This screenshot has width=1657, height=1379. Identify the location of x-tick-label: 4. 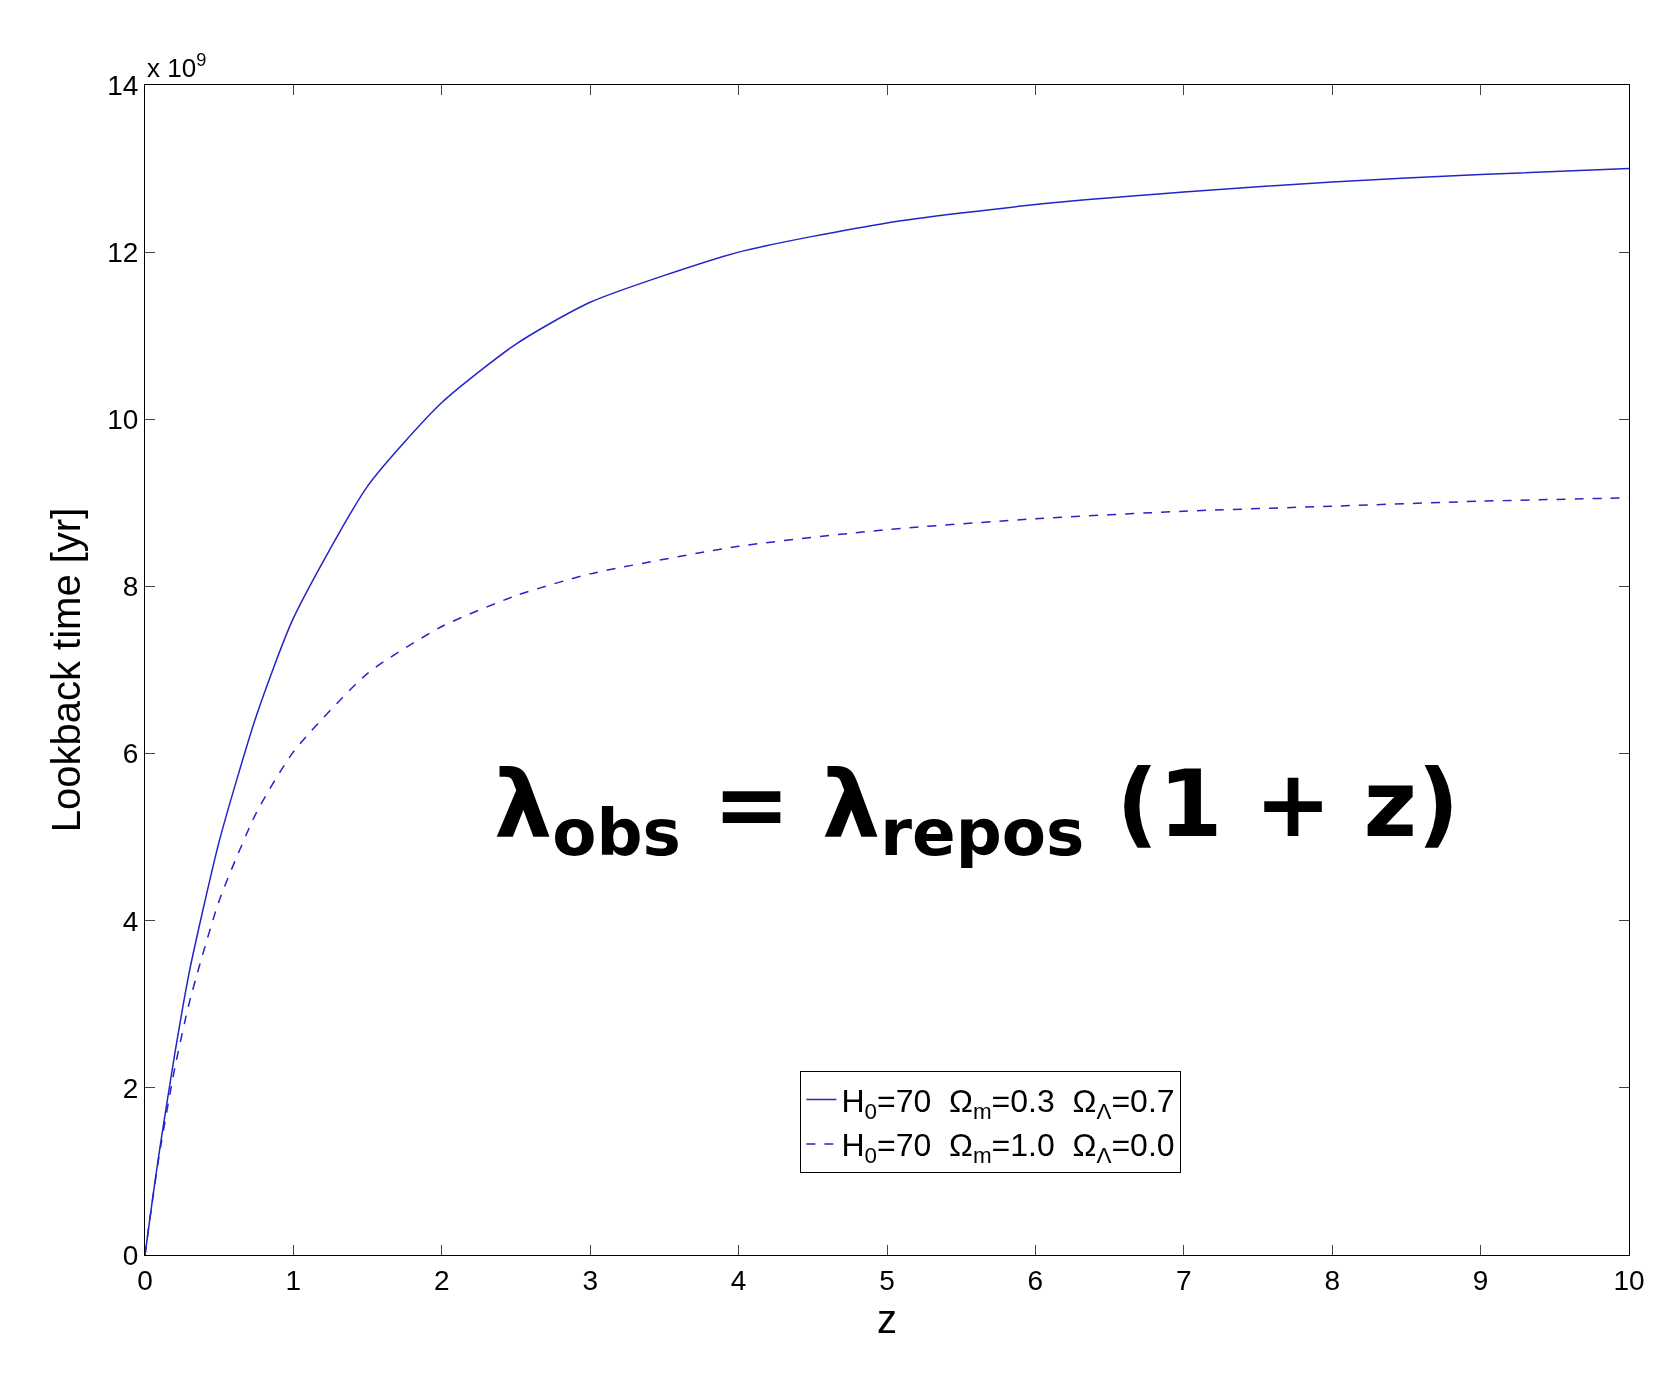
(738, 1280).